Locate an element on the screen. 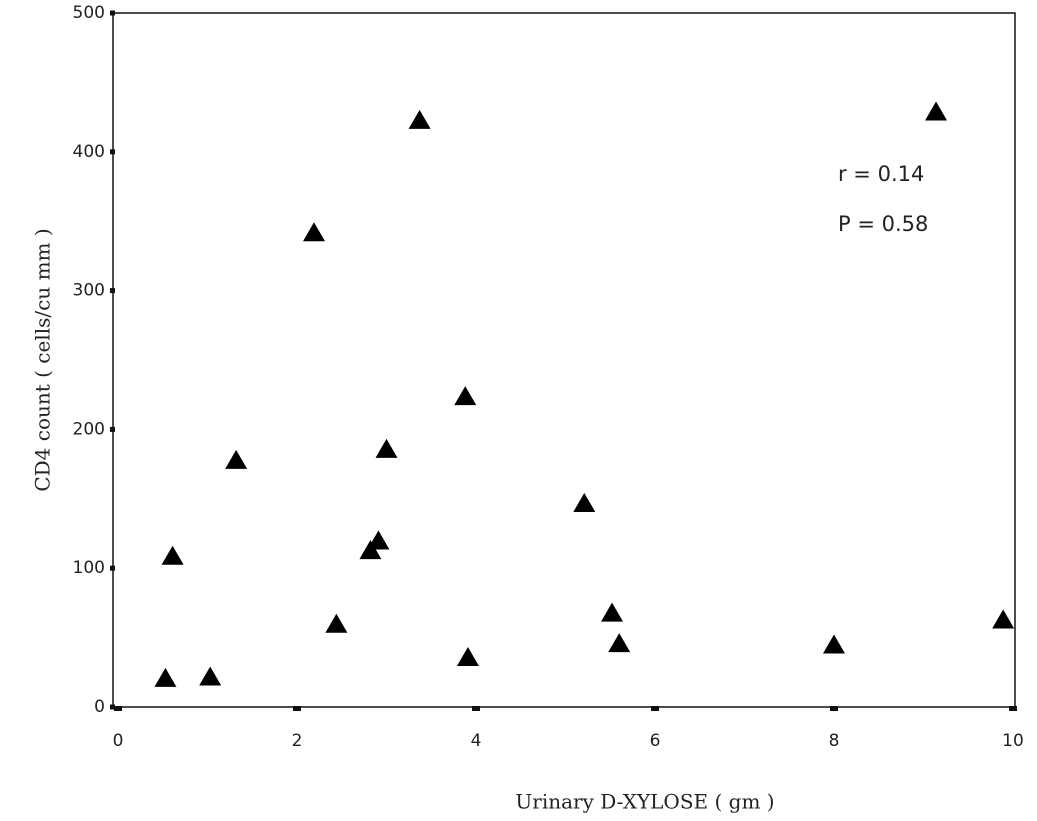 The image size is (1037, 821). annotation: P = 0.58 is located at coordinates (883, 224).